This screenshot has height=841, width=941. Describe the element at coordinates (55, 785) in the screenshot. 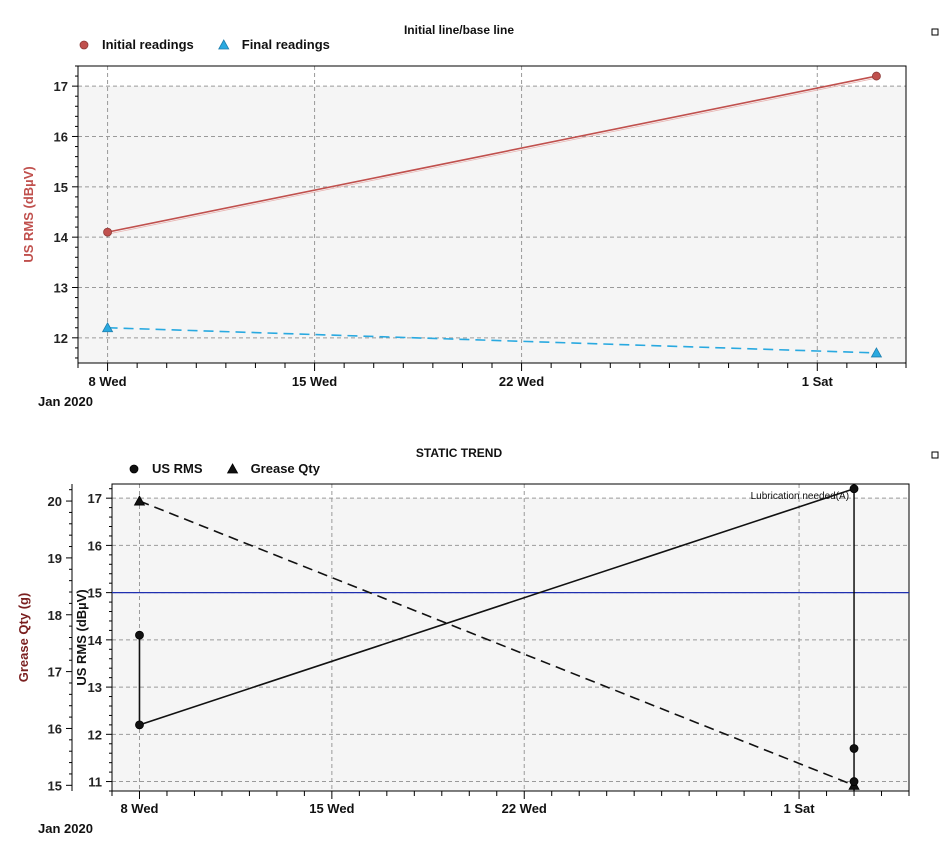

I see `y2-tick-label: 15` at that location.